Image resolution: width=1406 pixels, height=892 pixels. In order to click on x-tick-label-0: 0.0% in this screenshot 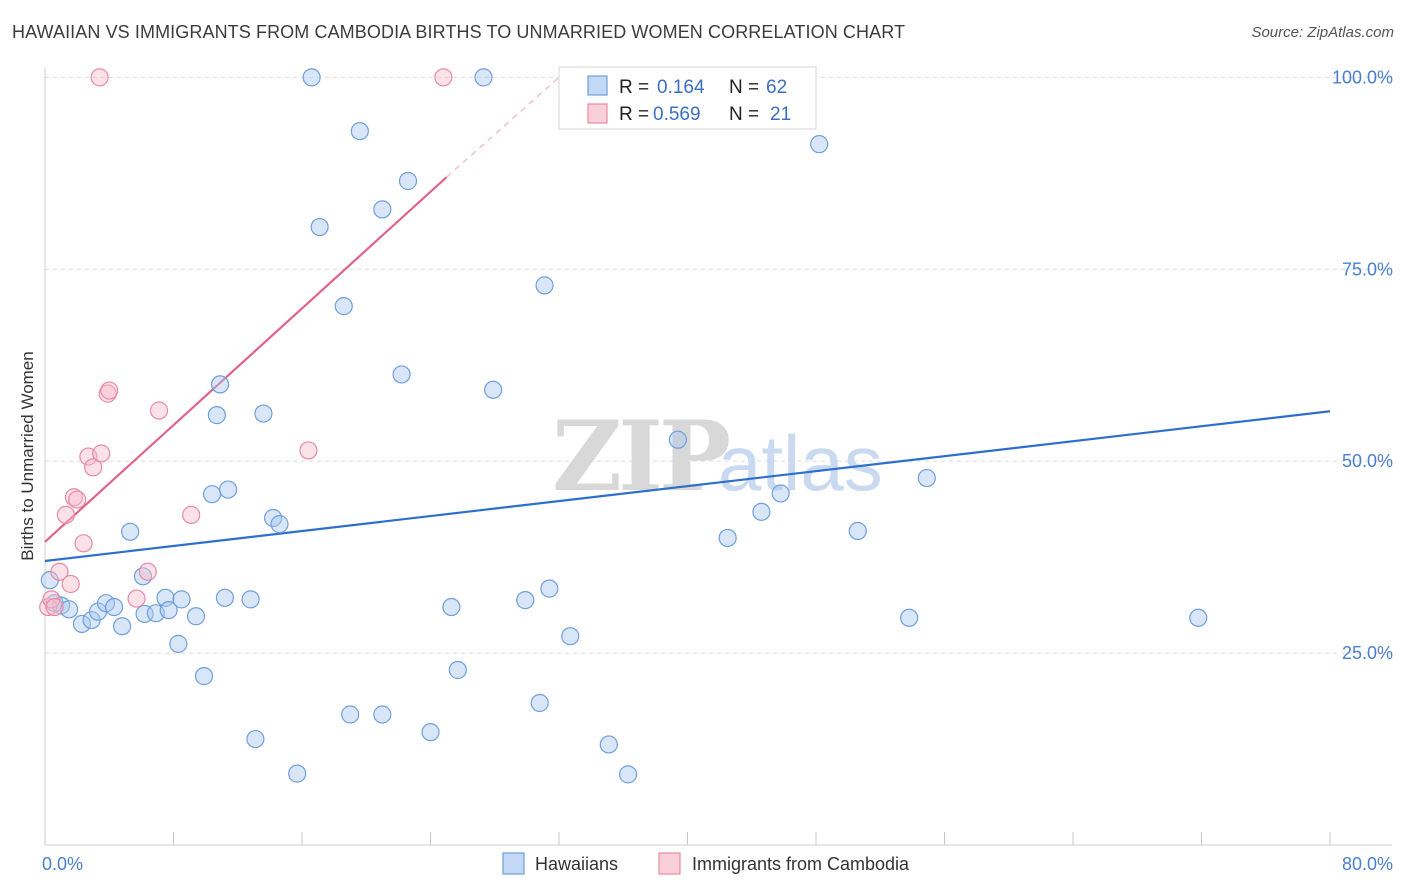, I will do `click(62, 864)`.